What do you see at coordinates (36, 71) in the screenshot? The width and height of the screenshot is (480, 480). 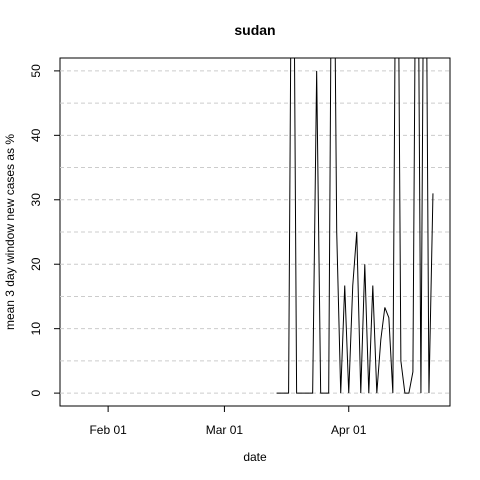 I see `y-tick-label: 50` at bounding box center [36, 71].